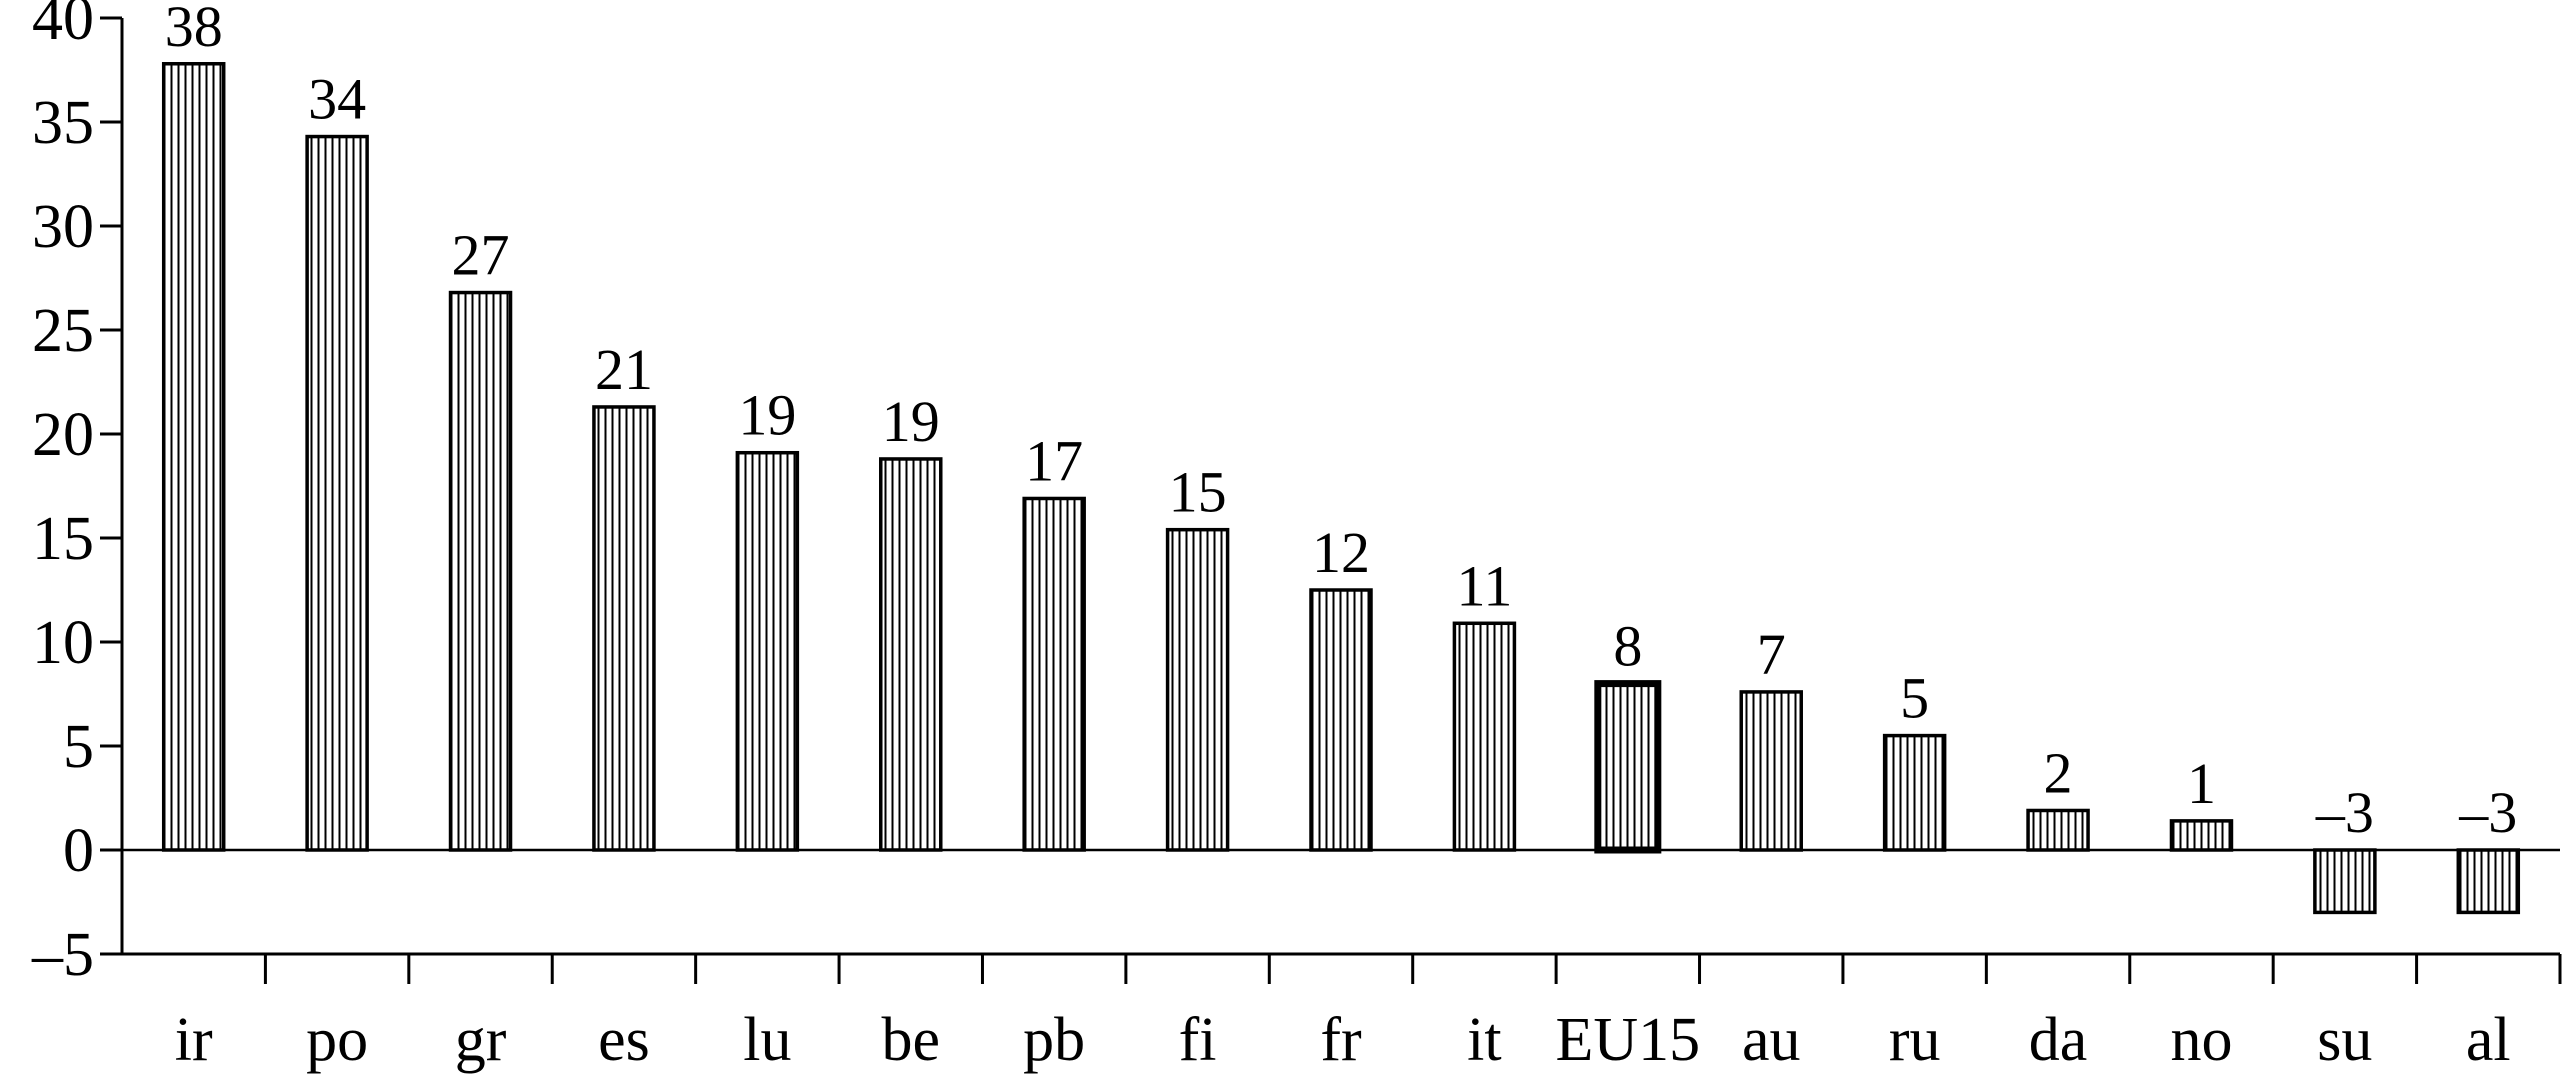 This screenshot has width=2565, height=1077. Describe the element at coordinates (624, 628) in the screenshot. I see `bar-es` at that location.